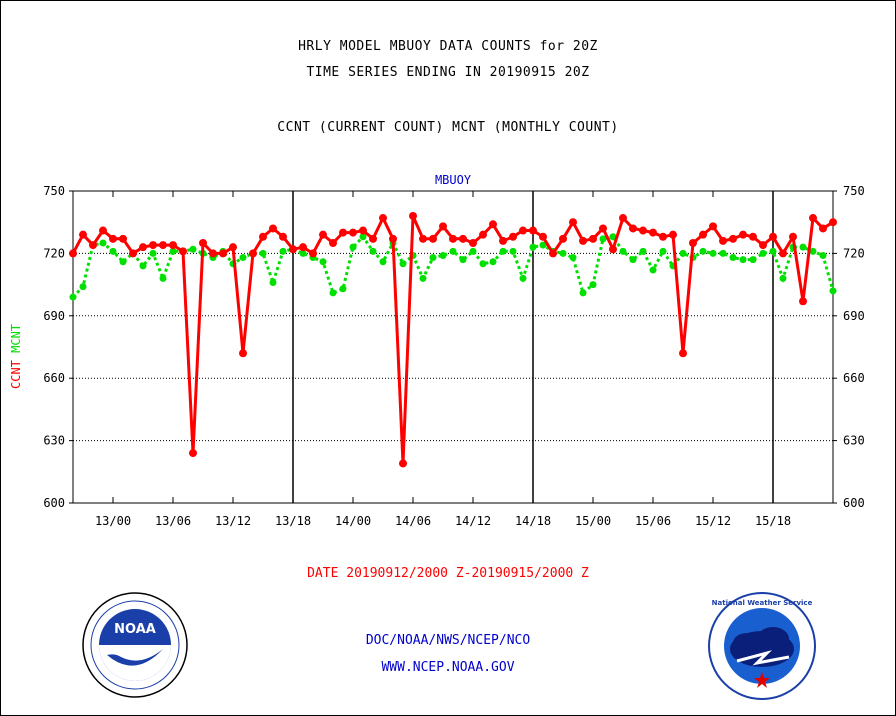 The height and width of the screenshot is (716, 896). What do you see at coordinates (448, 573) in the screenshot?
I see `date-range-label: DATE 20190912/2000 Z-20190915/2000 Z` at bounding box center [448, 573].